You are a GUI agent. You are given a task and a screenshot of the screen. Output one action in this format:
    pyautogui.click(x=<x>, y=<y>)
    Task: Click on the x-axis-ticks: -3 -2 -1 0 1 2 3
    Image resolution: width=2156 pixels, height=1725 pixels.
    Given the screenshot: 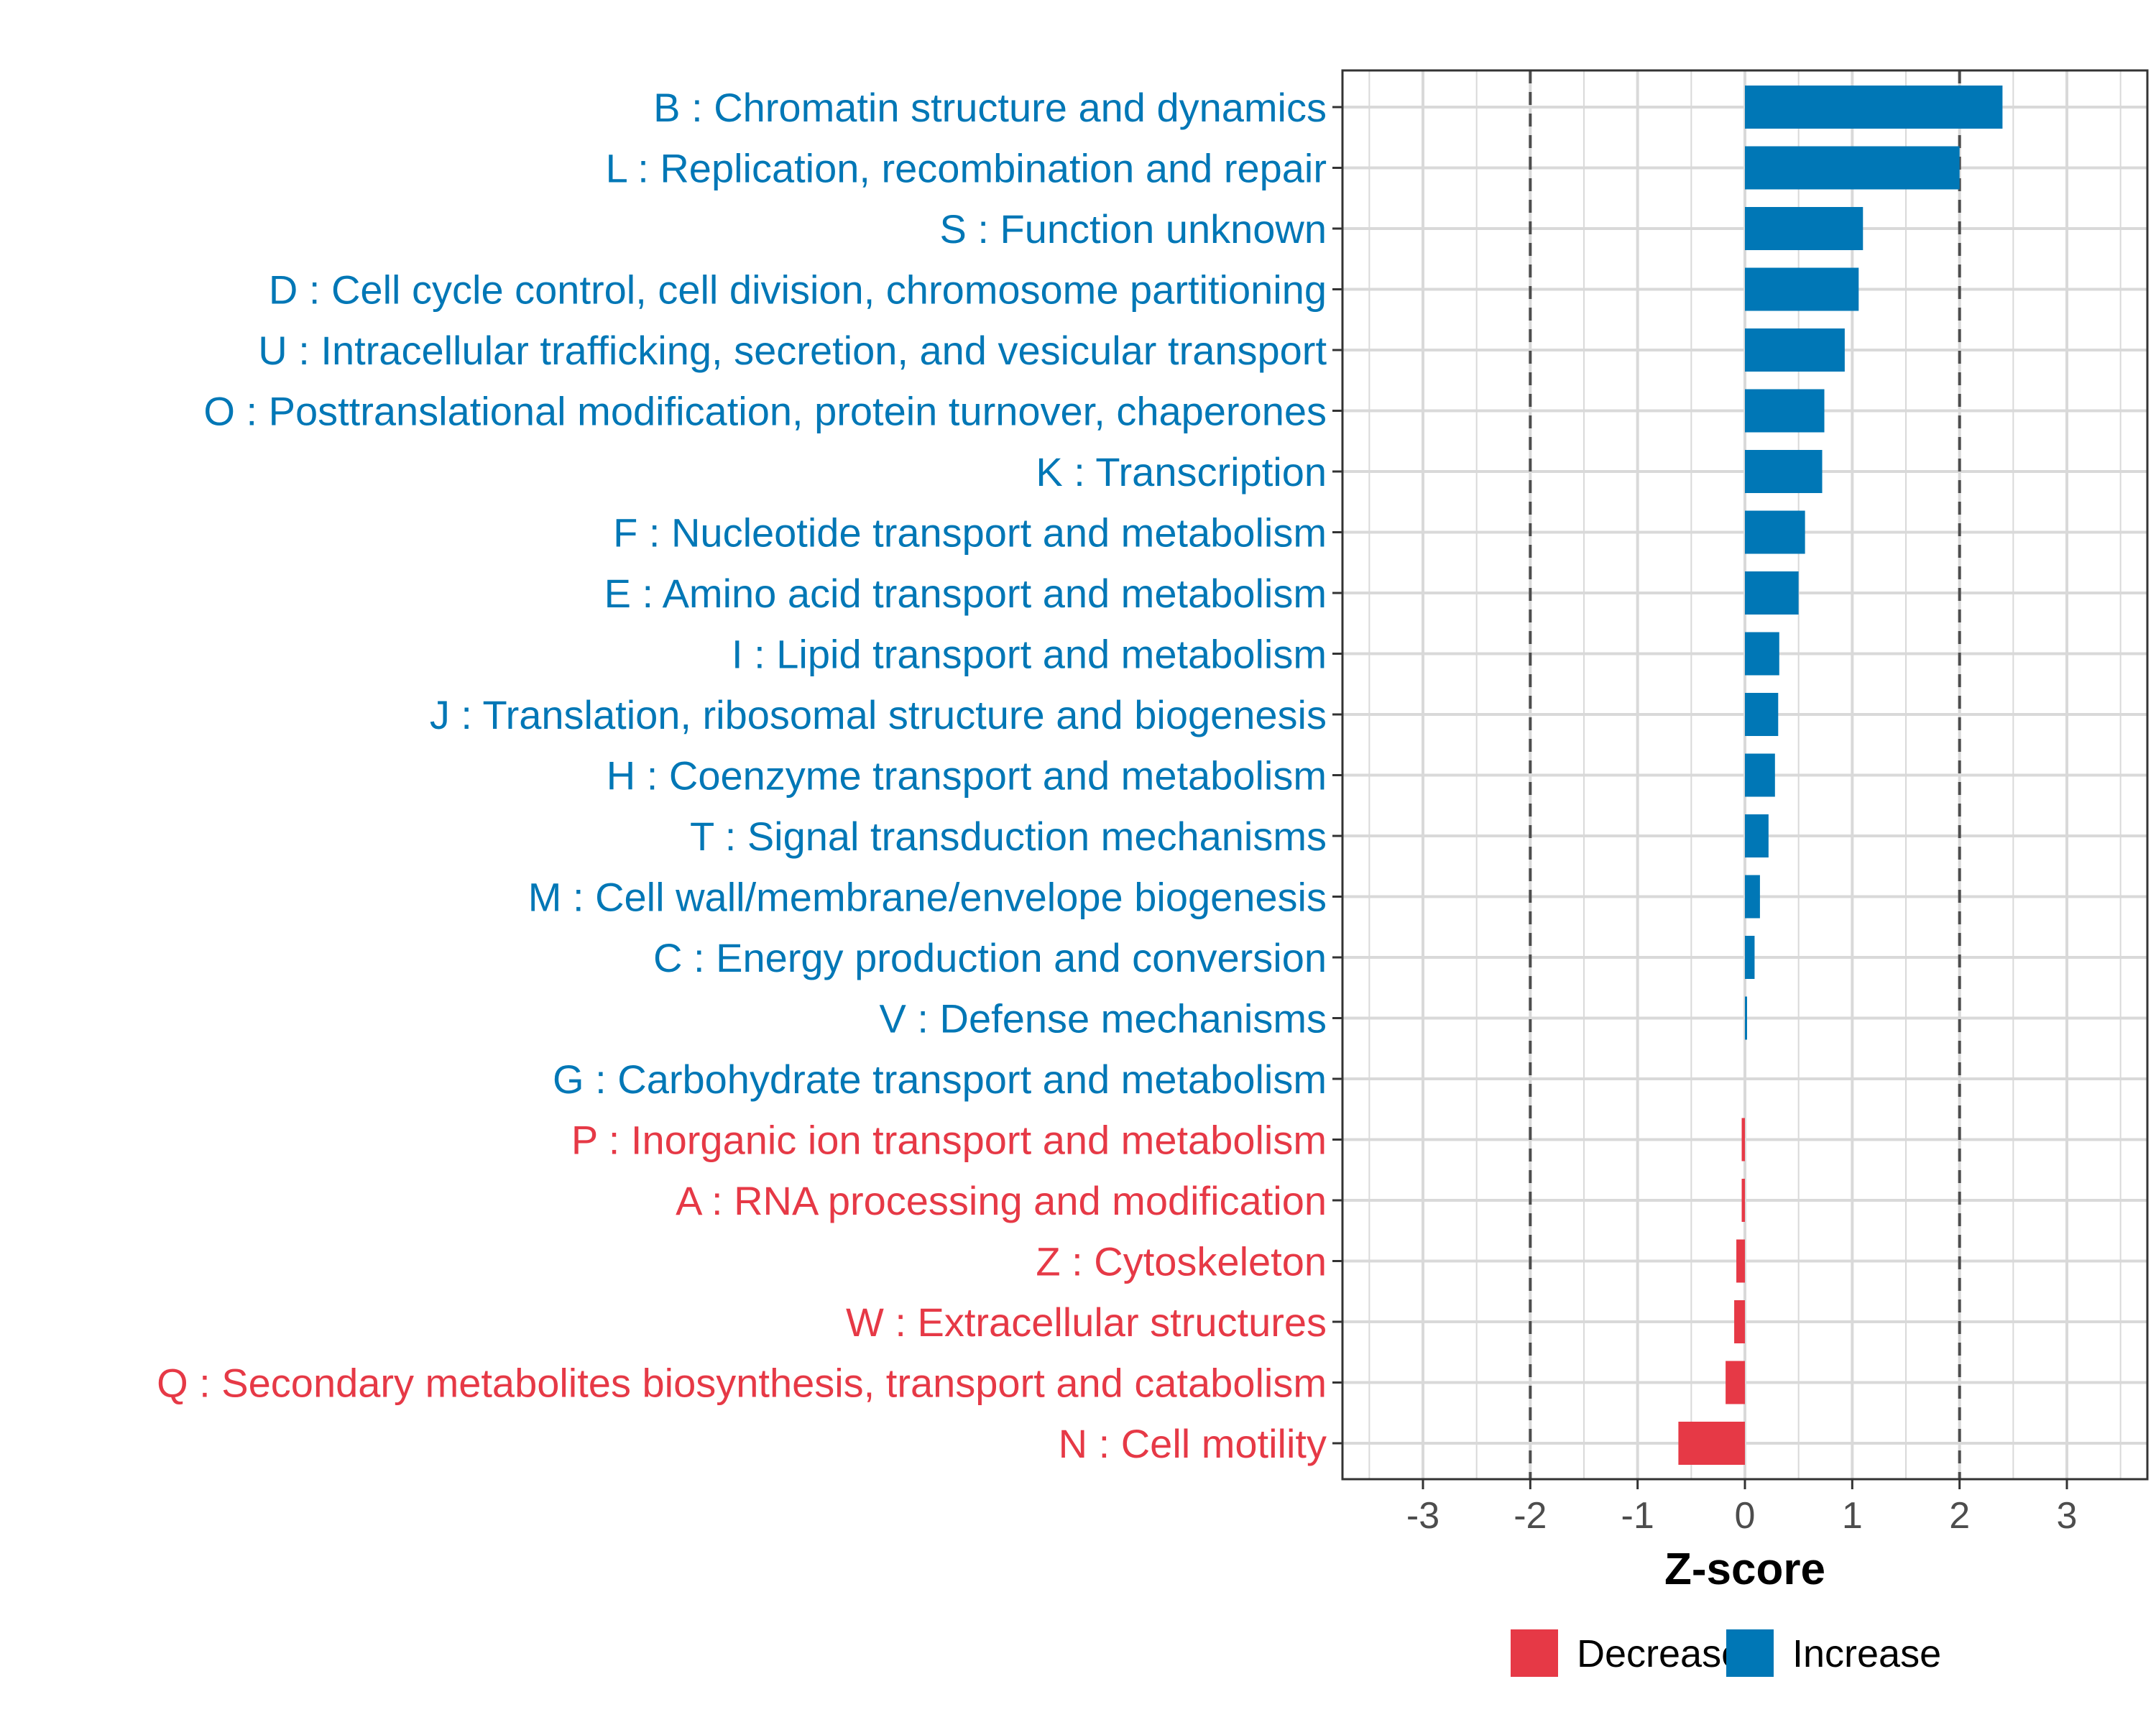 What is the action you would take?
    pyautogui.click(x=1742, y=1508)
    